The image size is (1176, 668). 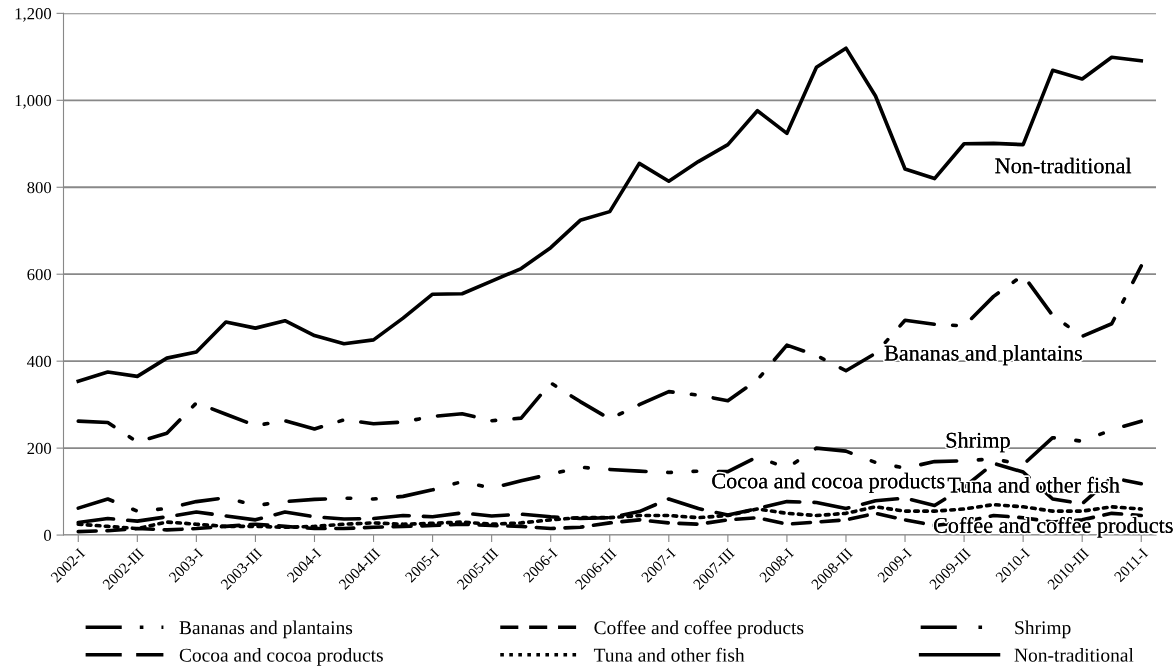 I want to click on y-tick-label: 800, so click(x=39, y=187).